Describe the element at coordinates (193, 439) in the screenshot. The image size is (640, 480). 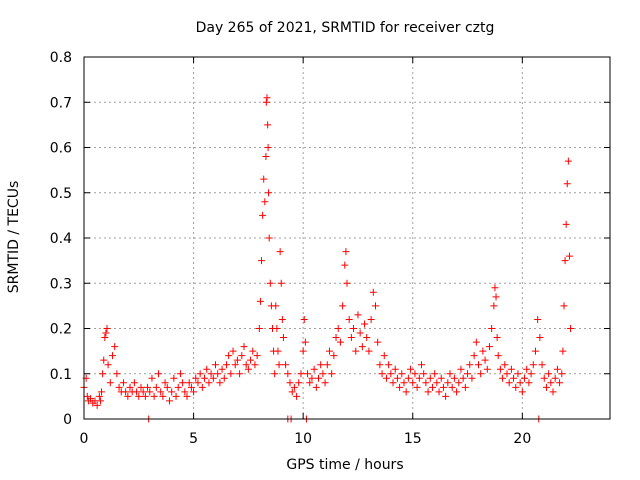
I see `x-tick-label: 5` at that location.